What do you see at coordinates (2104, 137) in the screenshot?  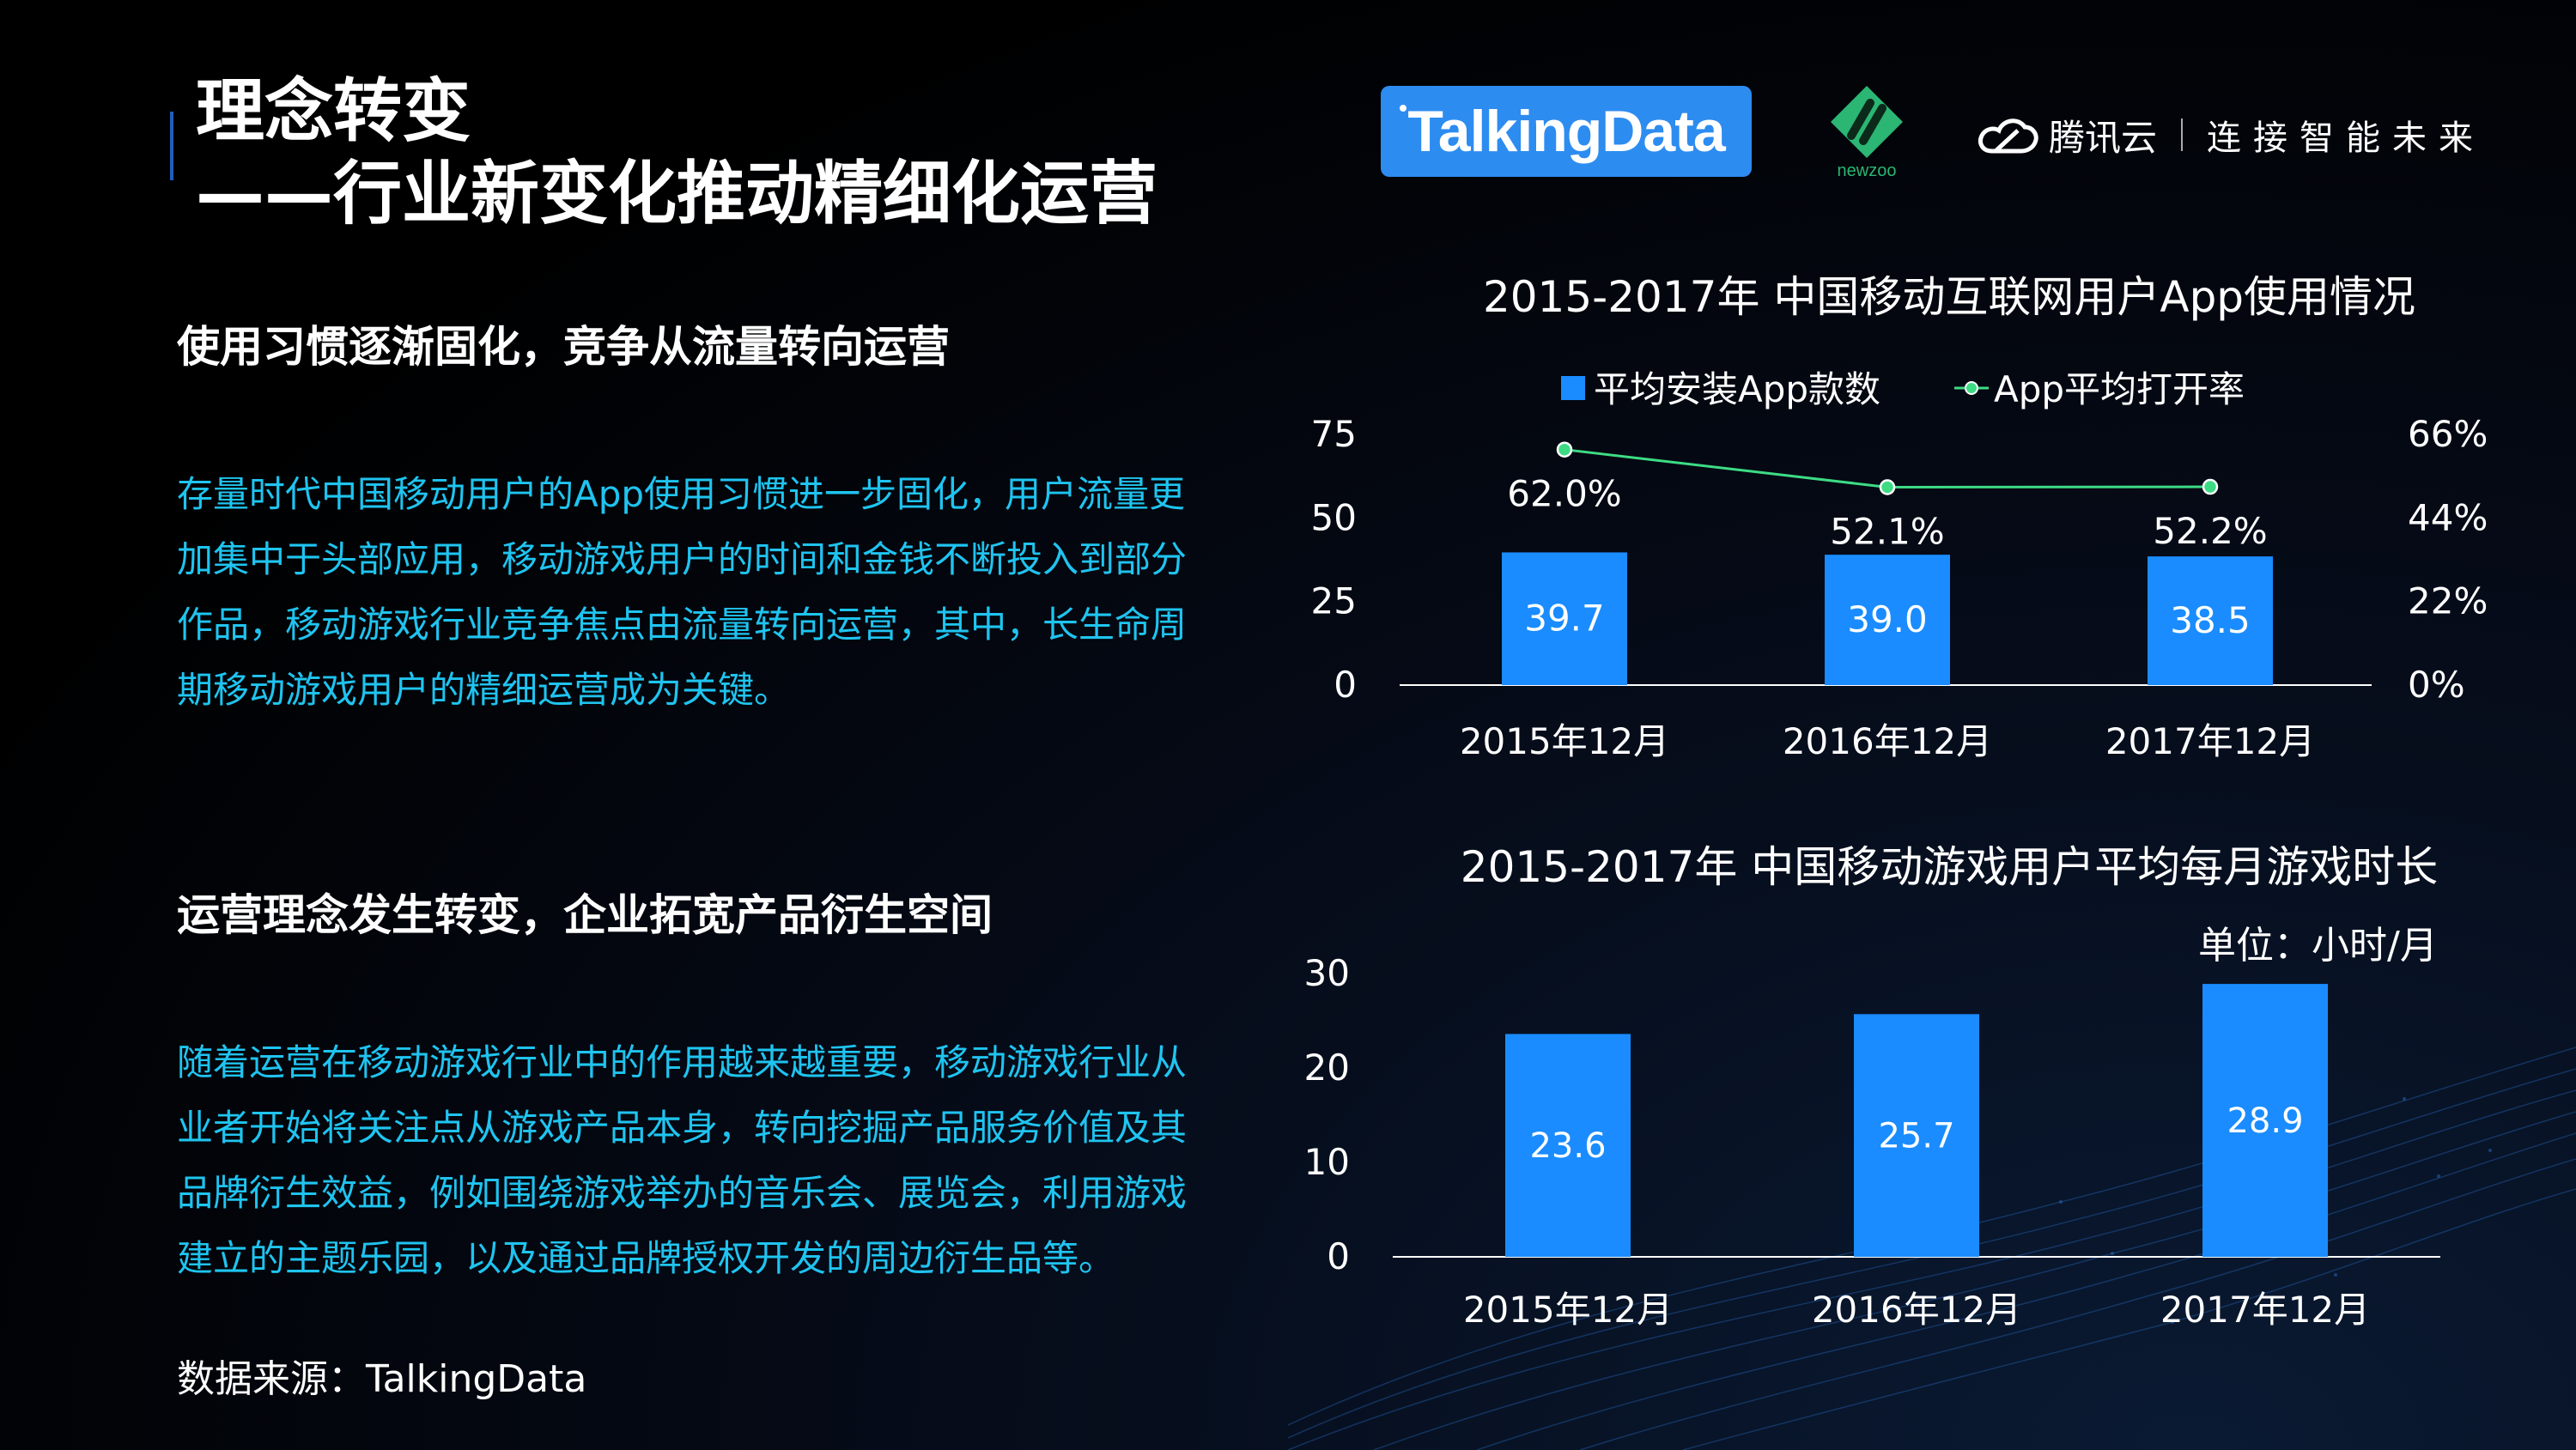 I see `tencent-cloud-name: 腾讯云` at bounding box center [2104, 137].